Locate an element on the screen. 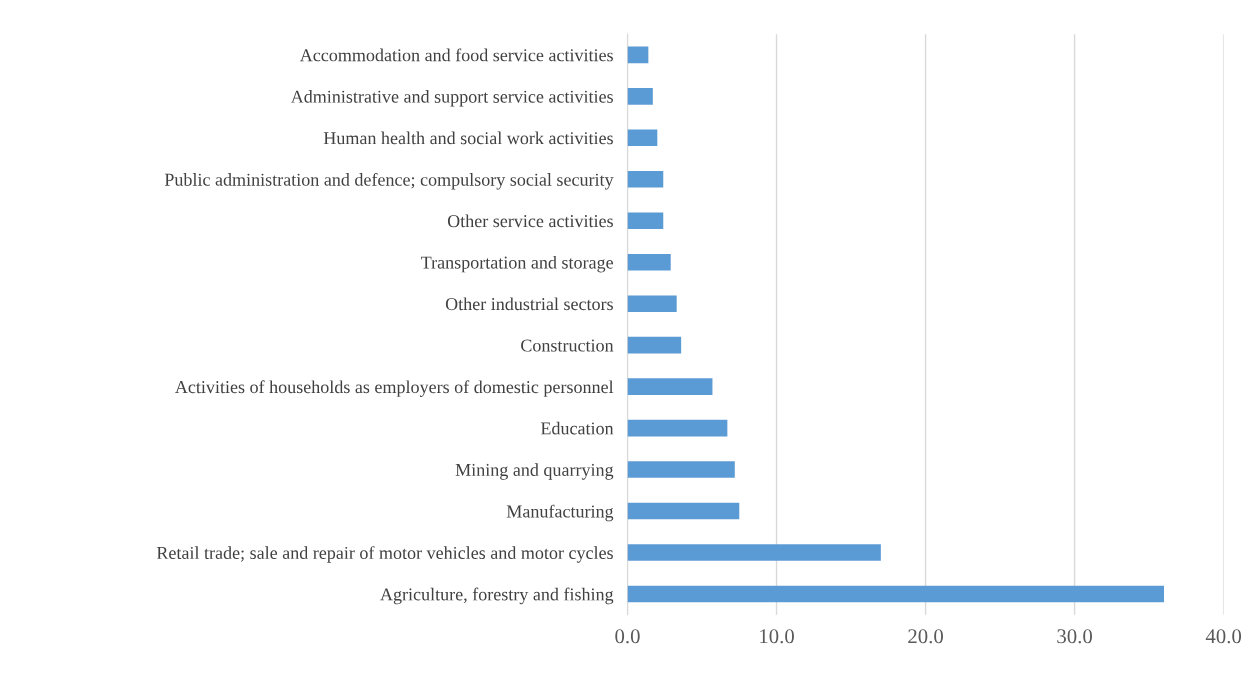 This screenshot has height=683, width=1255. x-tick-label: 10.0 is located at coordinates (777, 636).